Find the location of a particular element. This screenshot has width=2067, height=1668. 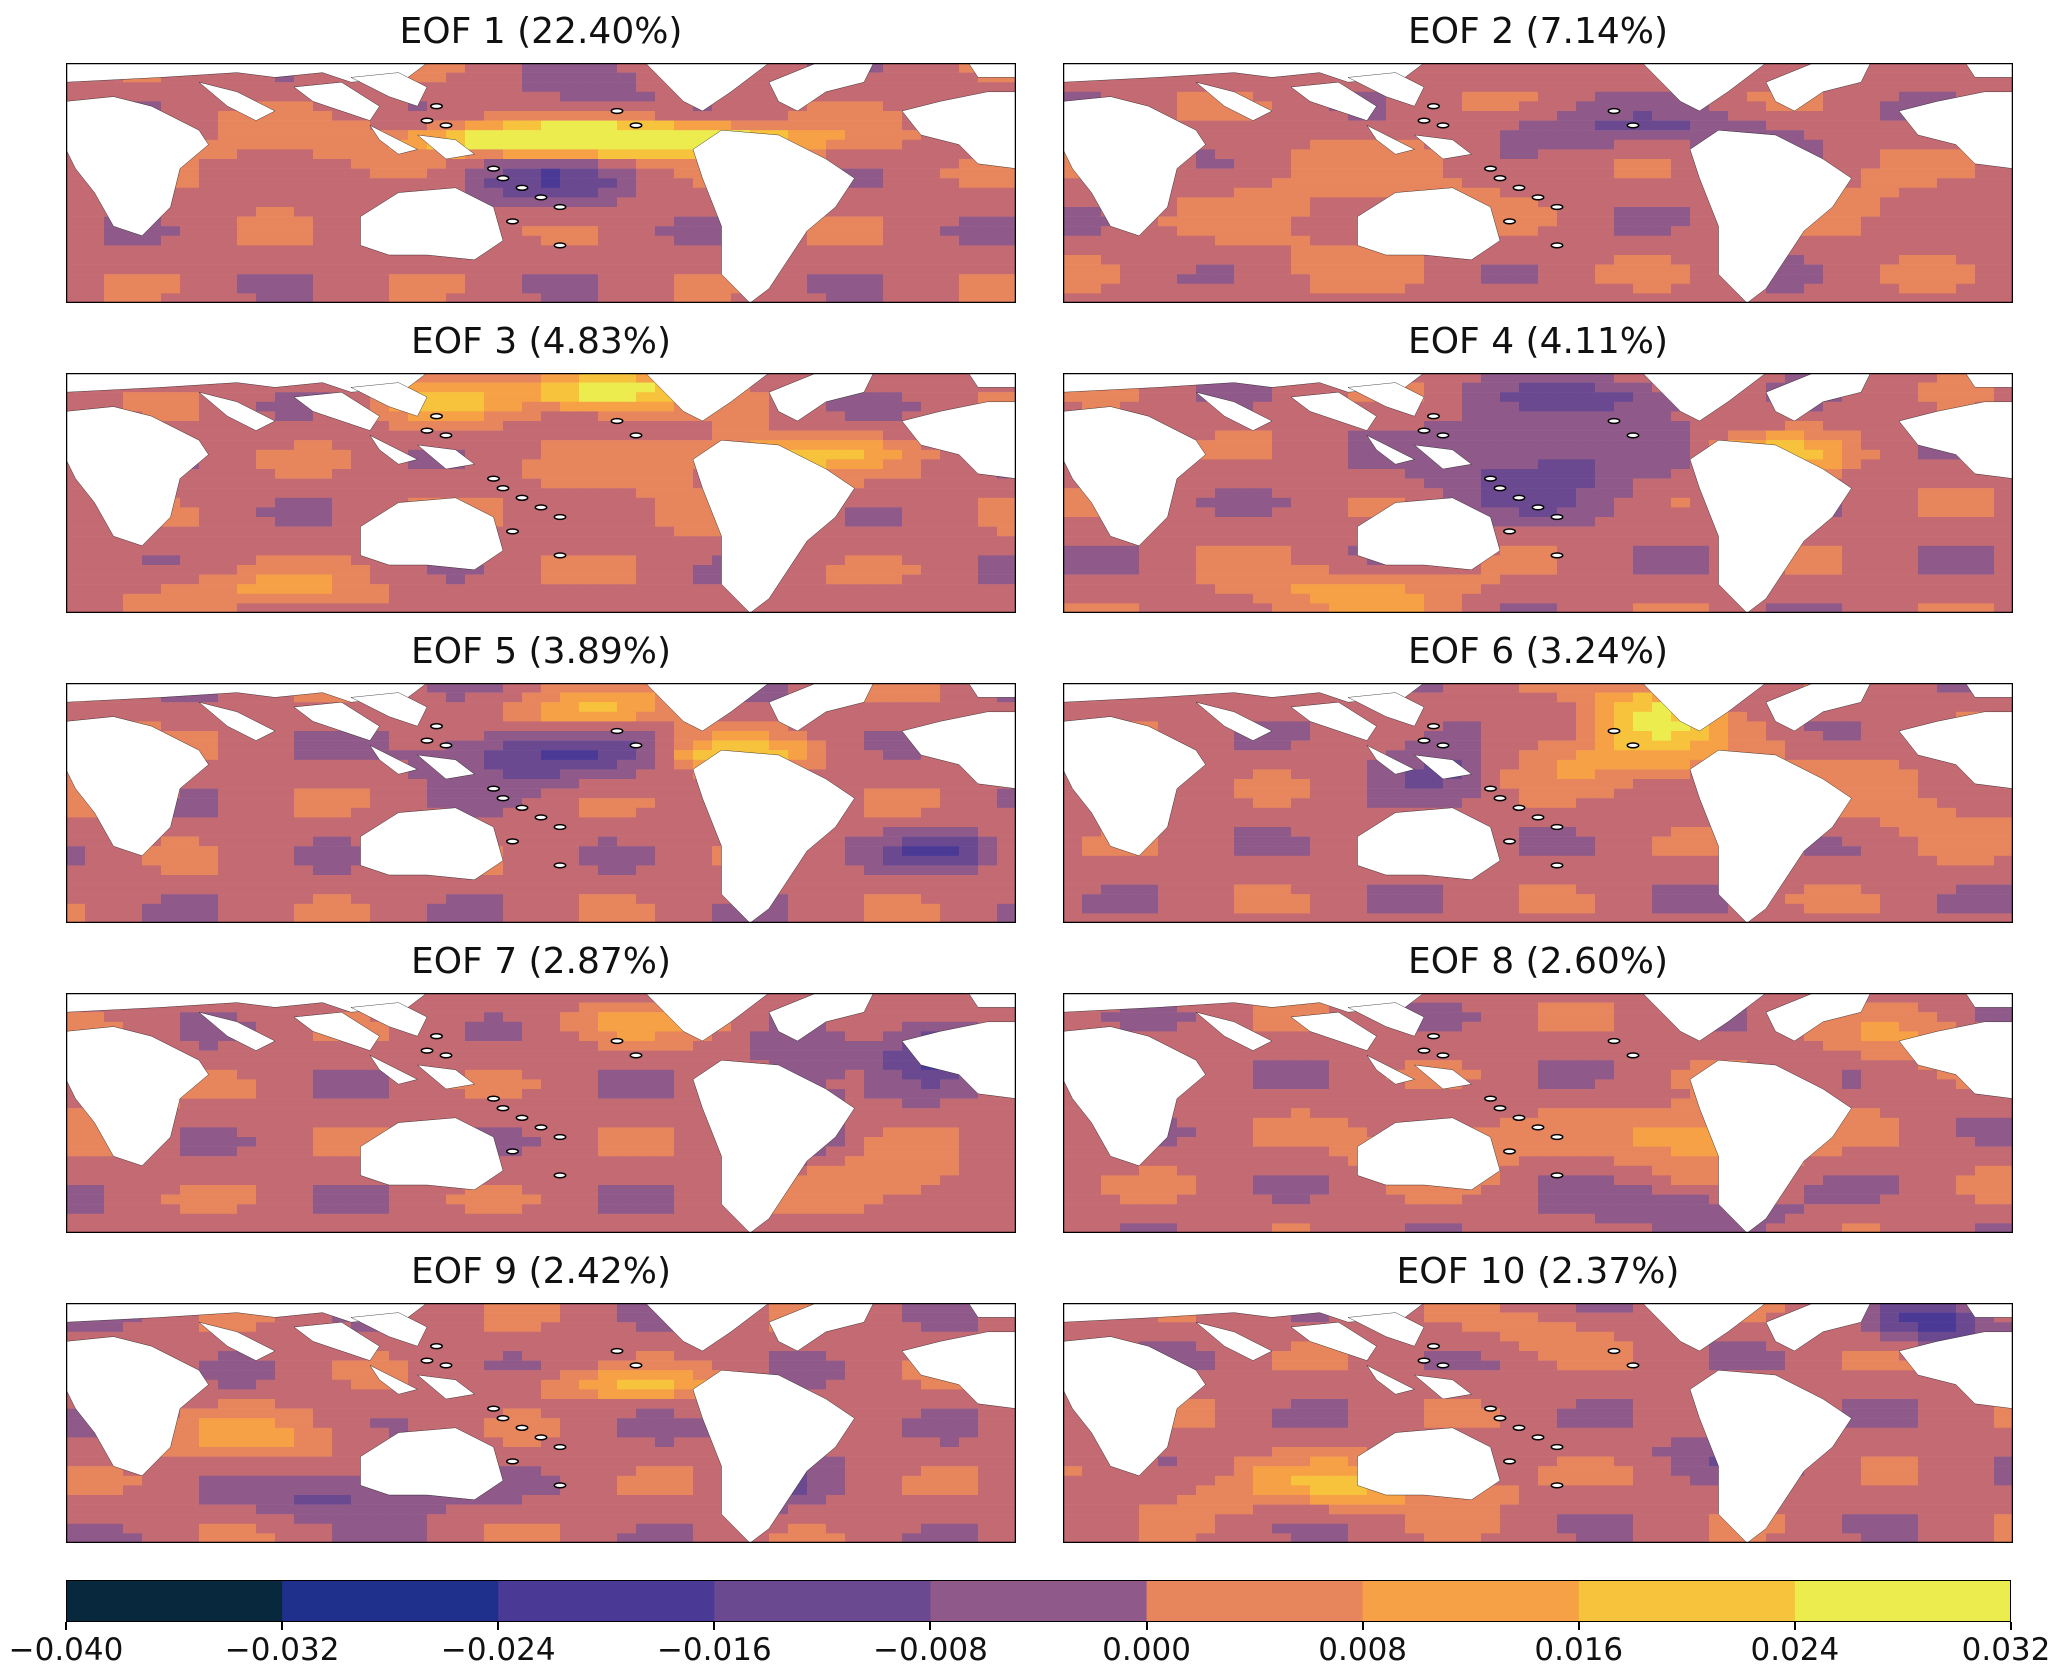

panel-title: EOF 3 (4.83%) is located at coordinates (541, 341).